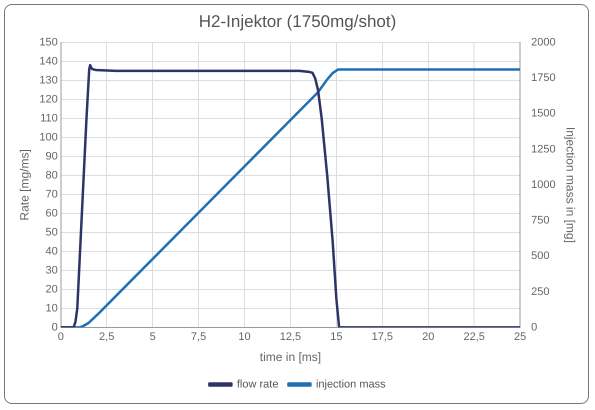 Image resolution: width=595 pixels, height=410 pixels. What do you see at coordinates (297, 21) in the screenshot?
I see `chart-title: H2-Injektor (1750mg/shot)` at bounding box center [297, 21].